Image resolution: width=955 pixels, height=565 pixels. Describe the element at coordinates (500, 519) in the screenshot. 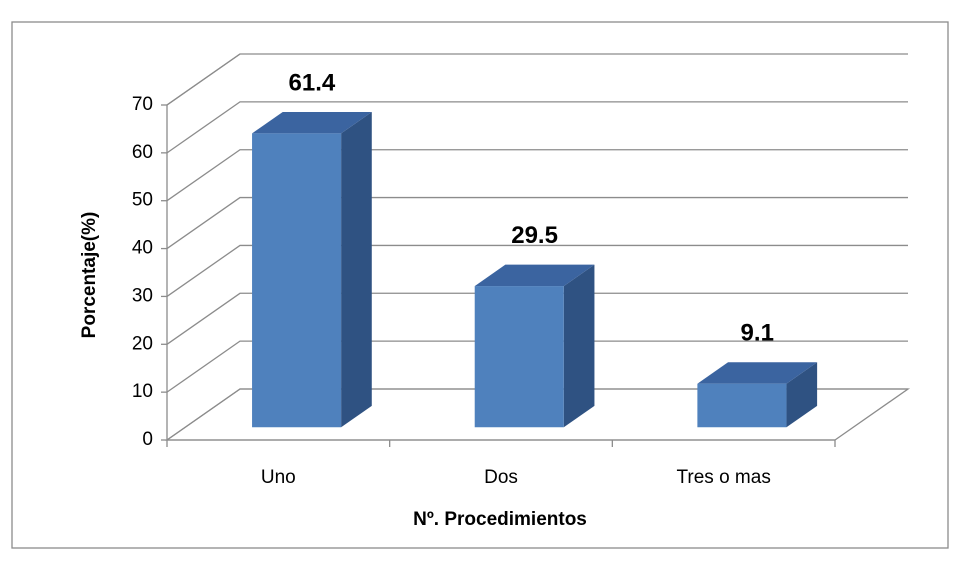

I see `x-axis-title: Nº. Procedimientos` at that location.